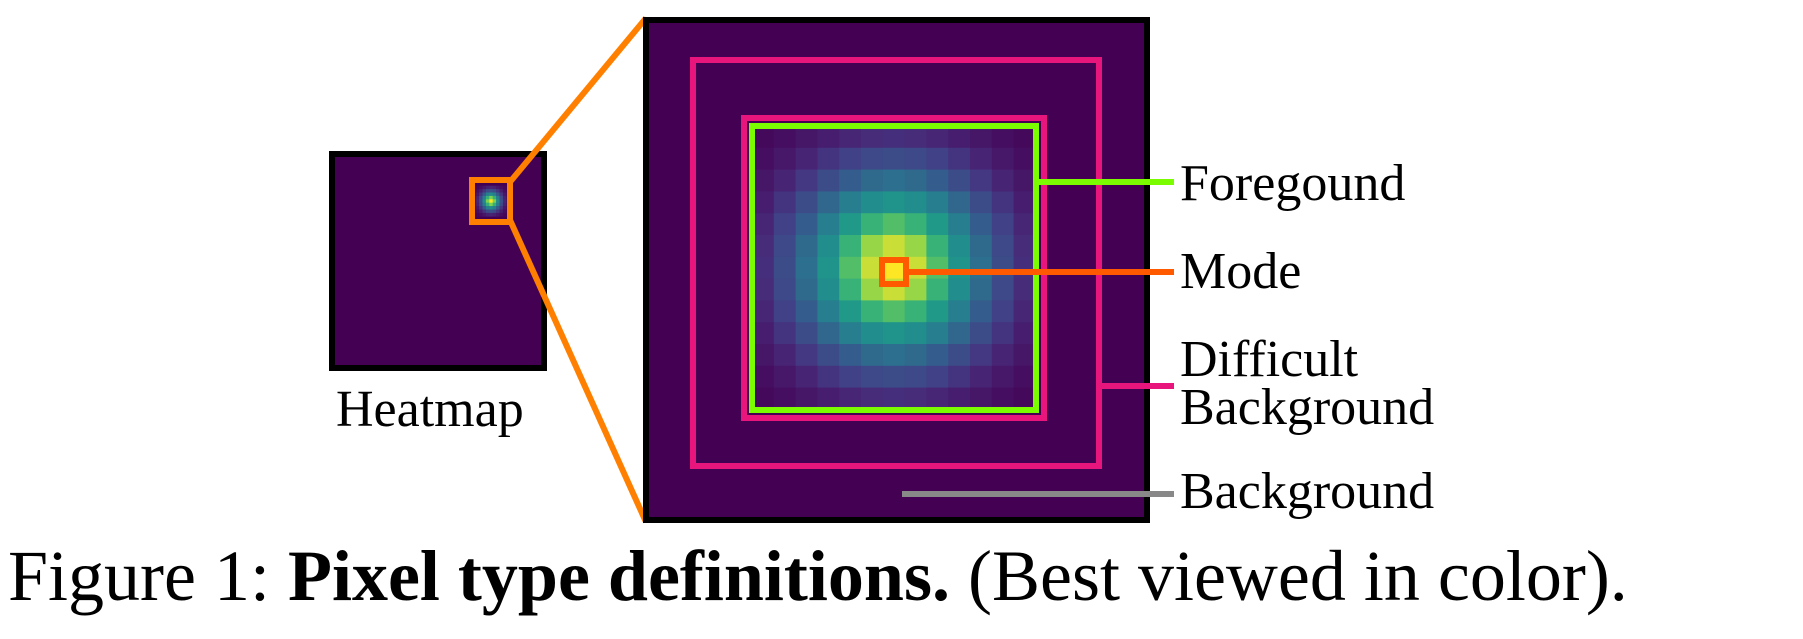  I want to click on difficult-background-box, so click(896, 263).